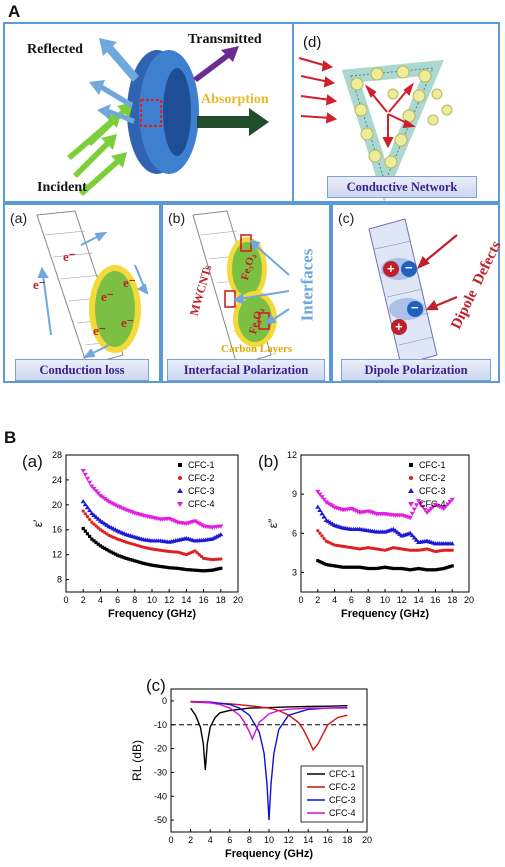  Describe the element at coordinates (368, 600) in the screenshot. I see `x-tick-label: 8` at that location.